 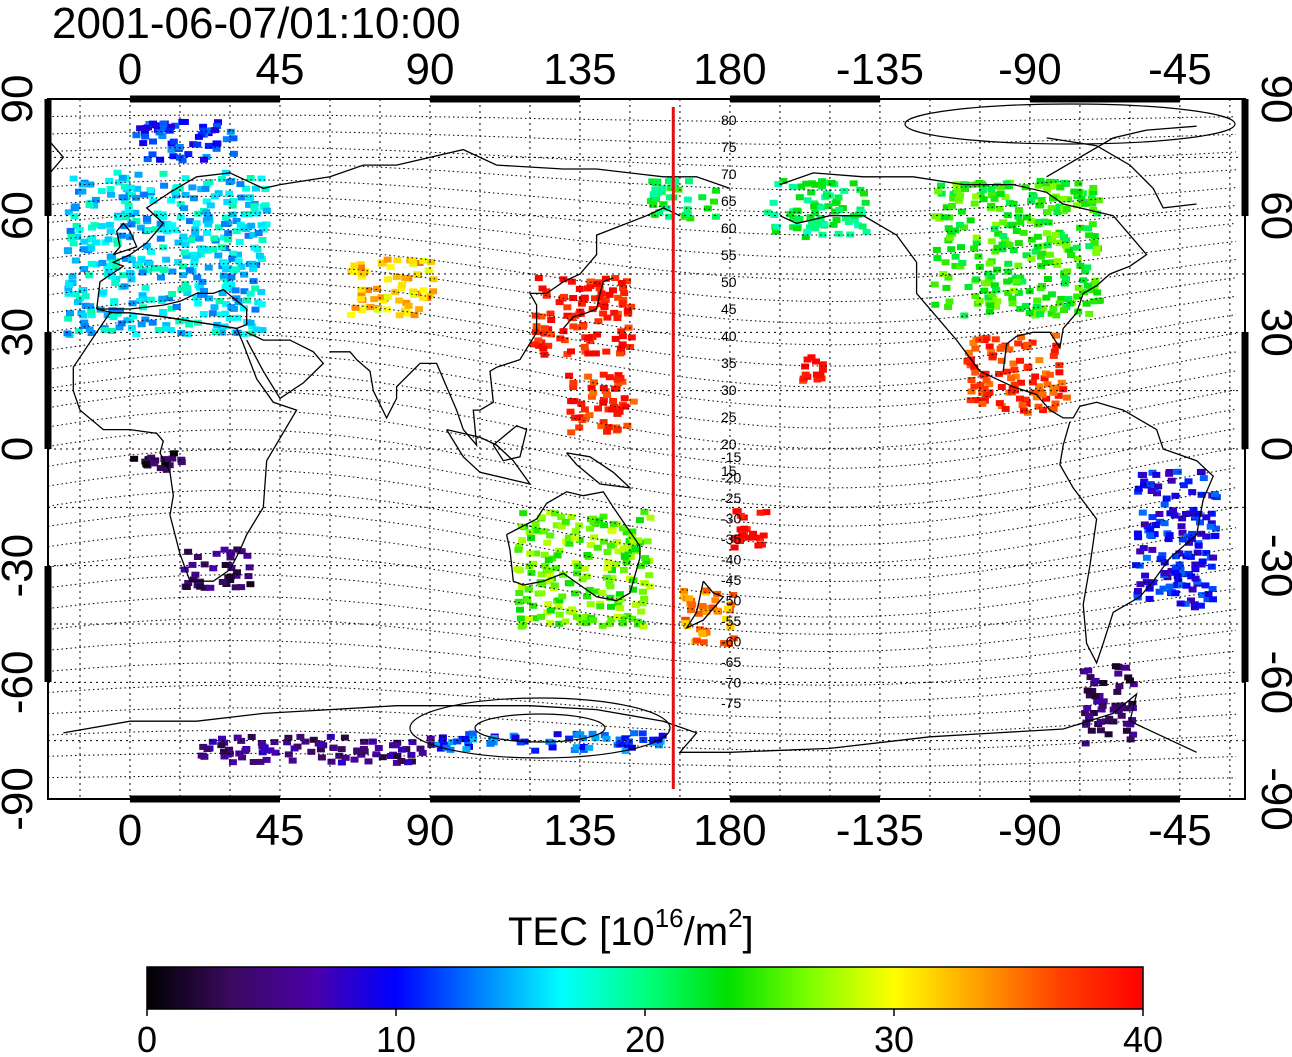 I want to click on contour-label: 40, so click(x=729, y=336).